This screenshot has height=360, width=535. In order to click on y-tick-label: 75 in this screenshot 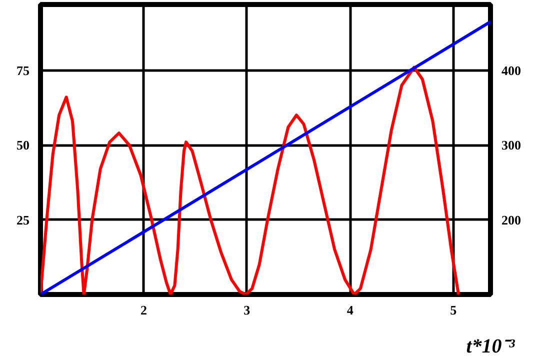, I will do `click(23, 70)`.